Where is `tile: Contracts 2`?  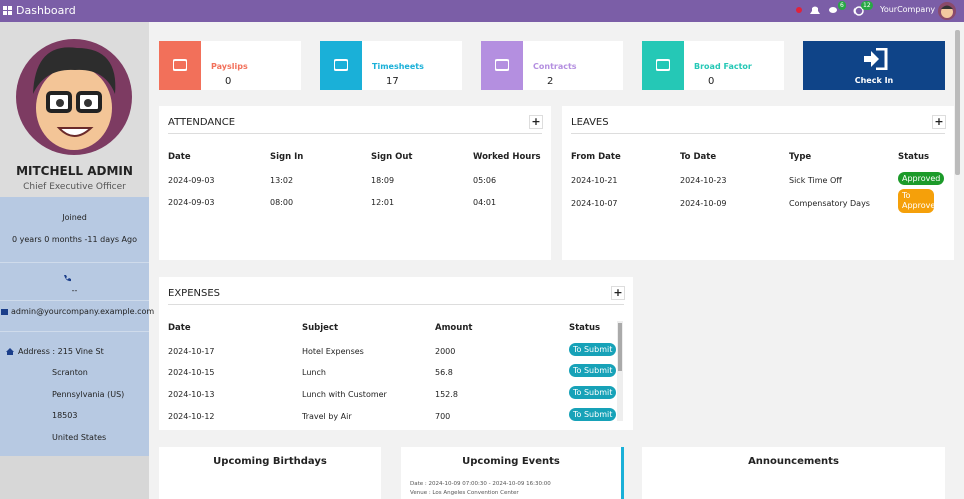 tile: Contracts 2 is located at coordinates (552, 65).